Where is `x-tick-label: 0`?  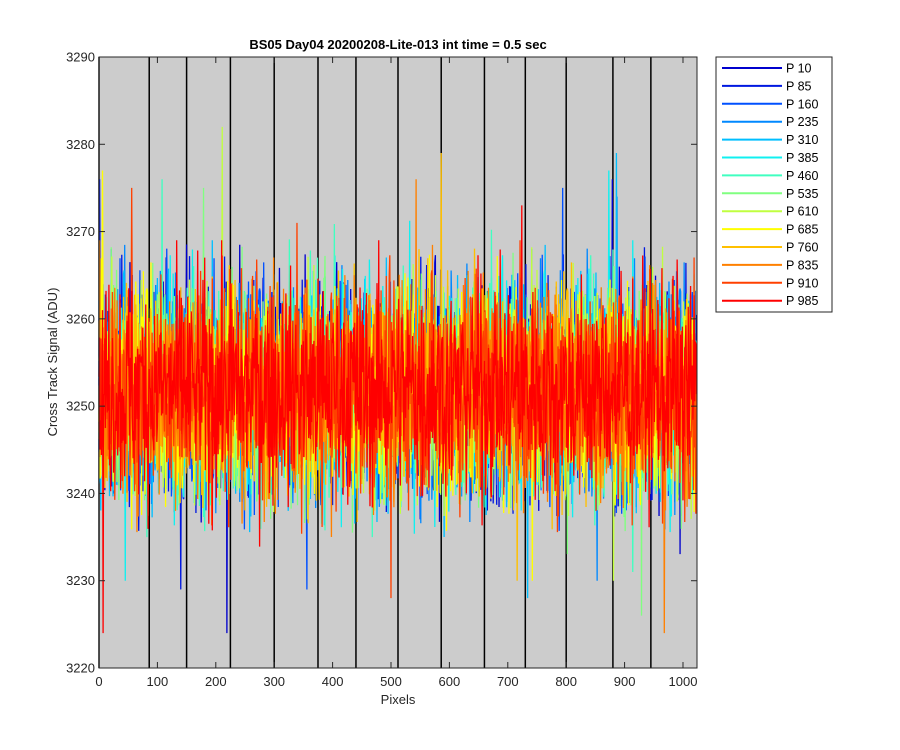 x-tick-label: 0 is located at coordinates (98, 681).